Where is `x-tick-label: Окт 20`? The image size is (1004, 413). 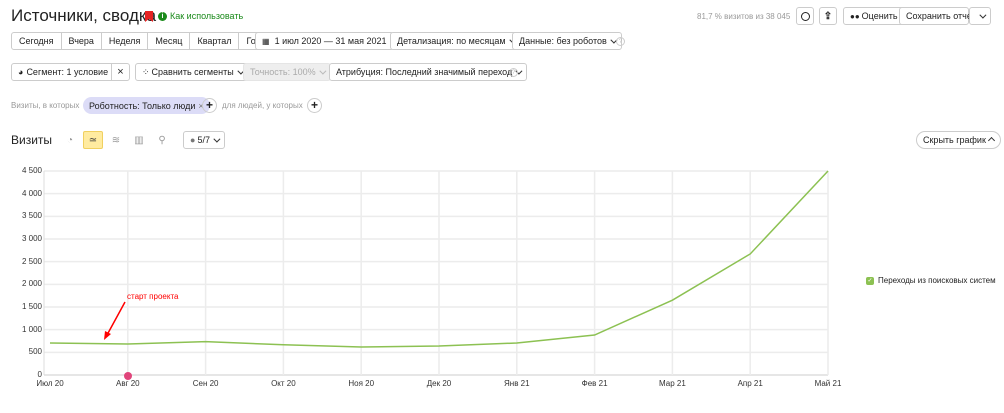
x-tick-label: Окт 20 is located at coordinates (283, 383).